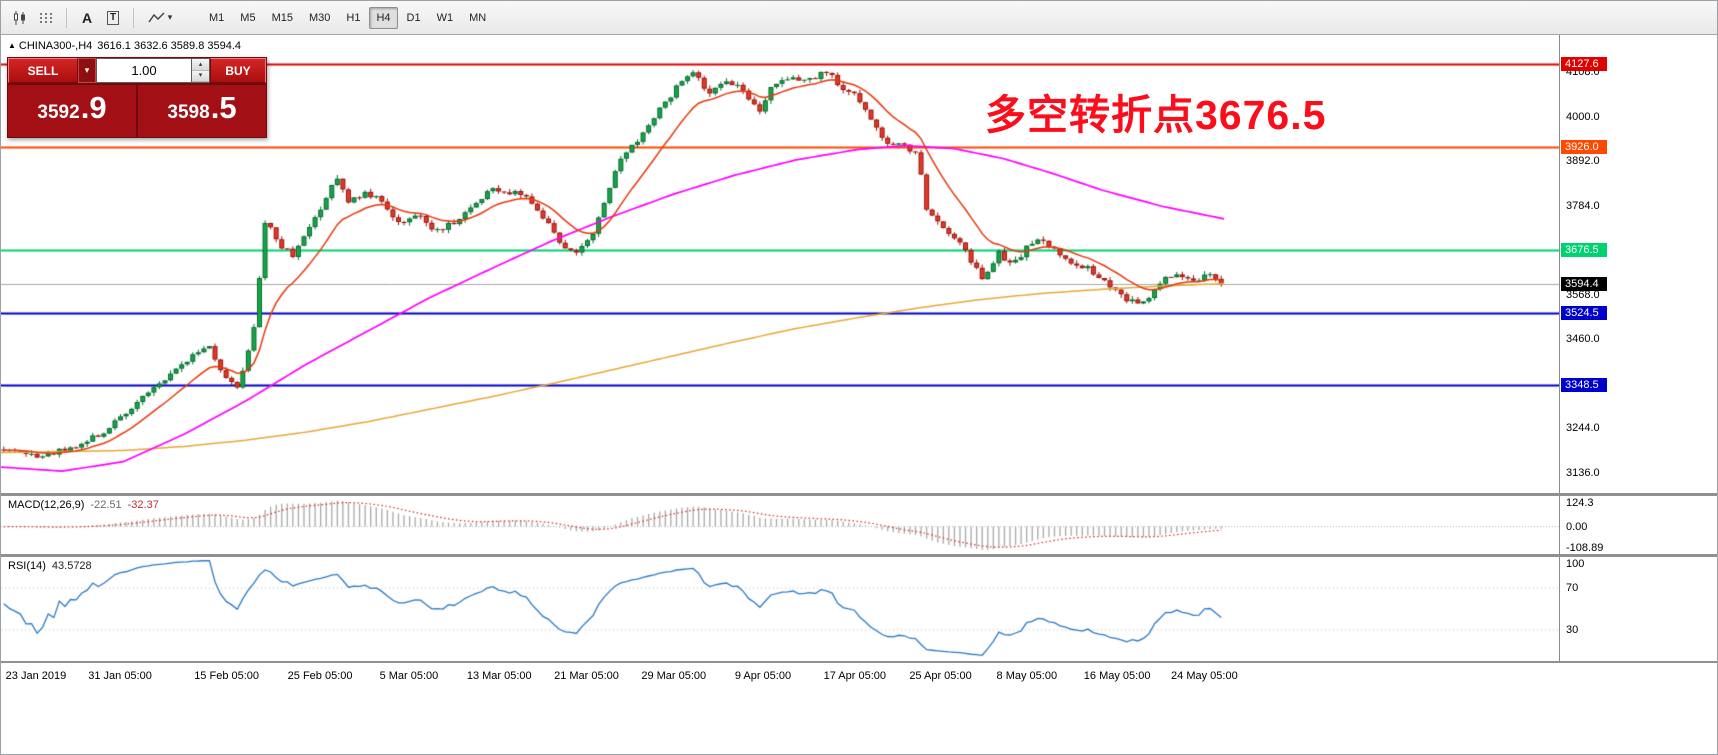  Describe the element at coordinates (763, 676) in the screenshot. I see `time-axis-label: 9 Apr 05:00` at that location.